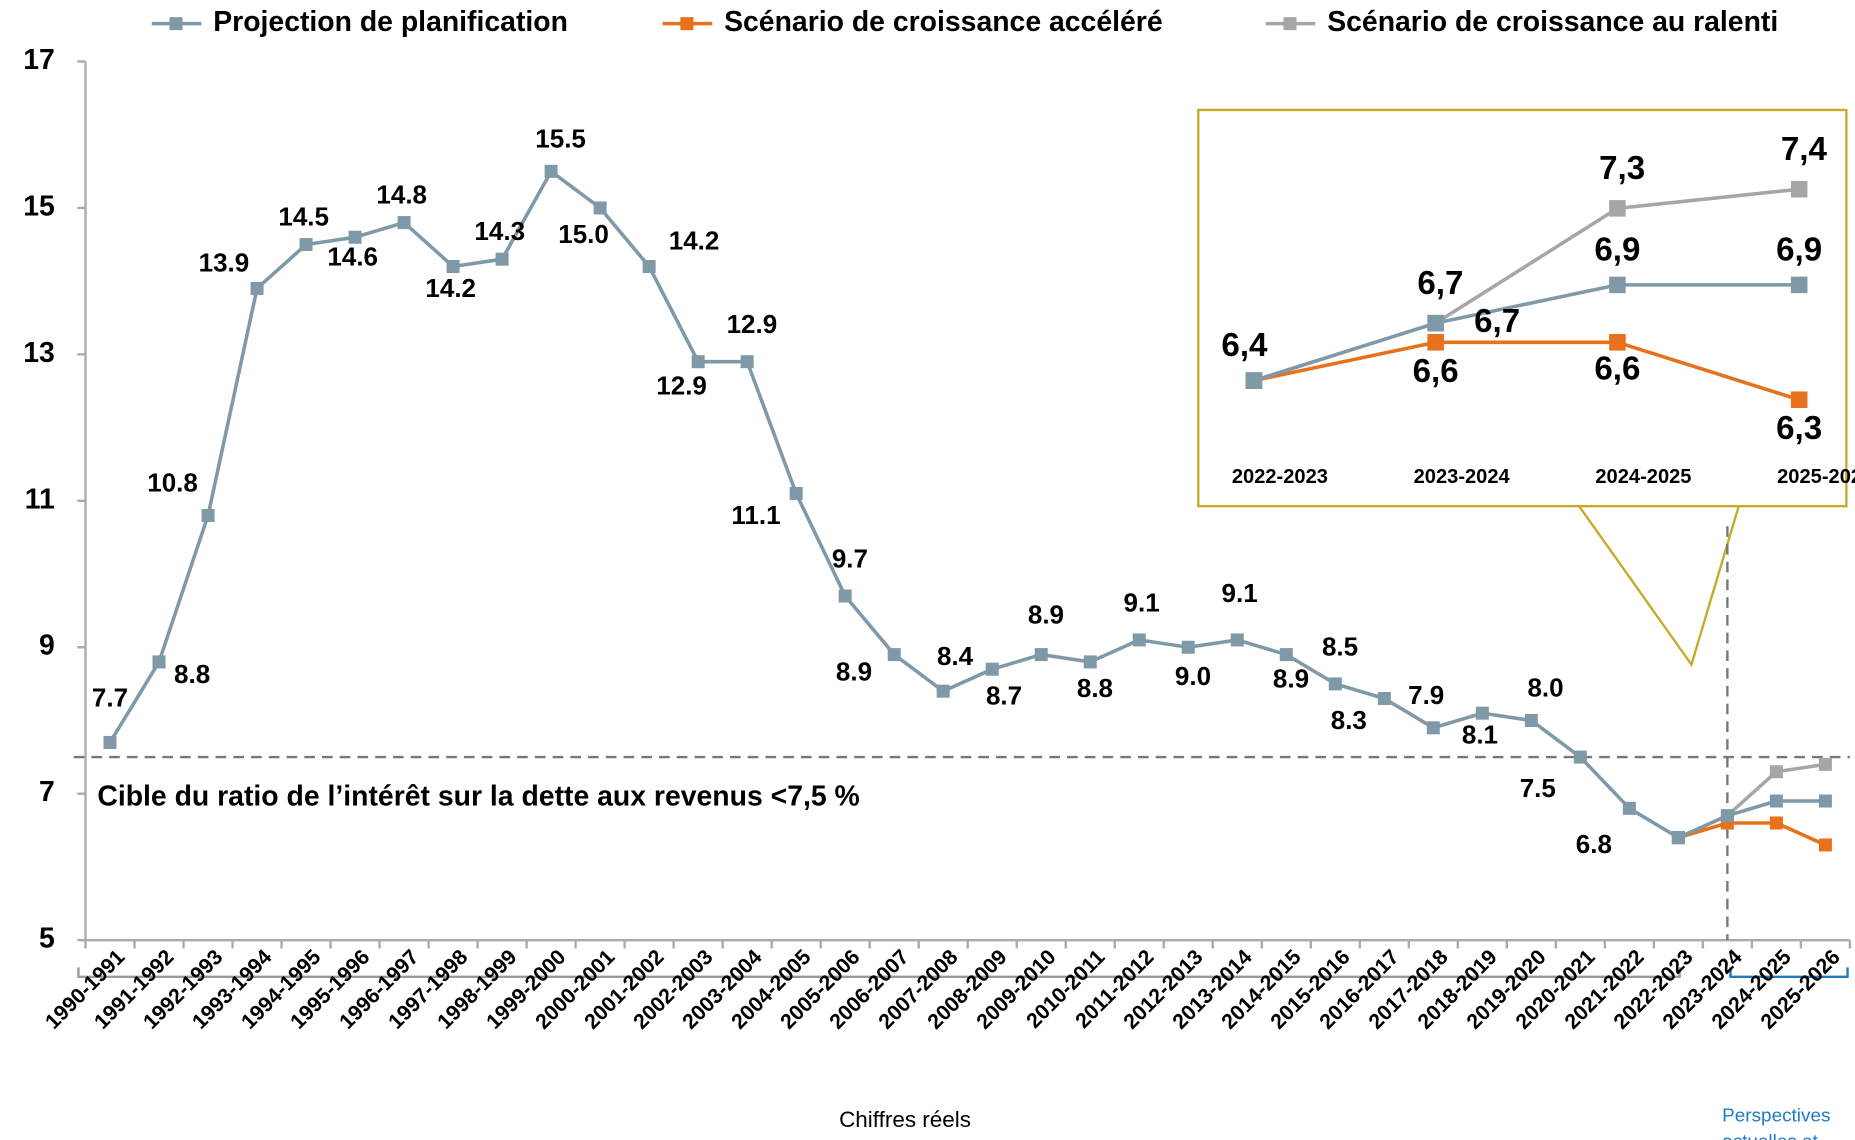 The image size is (1855, 1140). I want to click on data-label: 7.9, so click(1426, 695).